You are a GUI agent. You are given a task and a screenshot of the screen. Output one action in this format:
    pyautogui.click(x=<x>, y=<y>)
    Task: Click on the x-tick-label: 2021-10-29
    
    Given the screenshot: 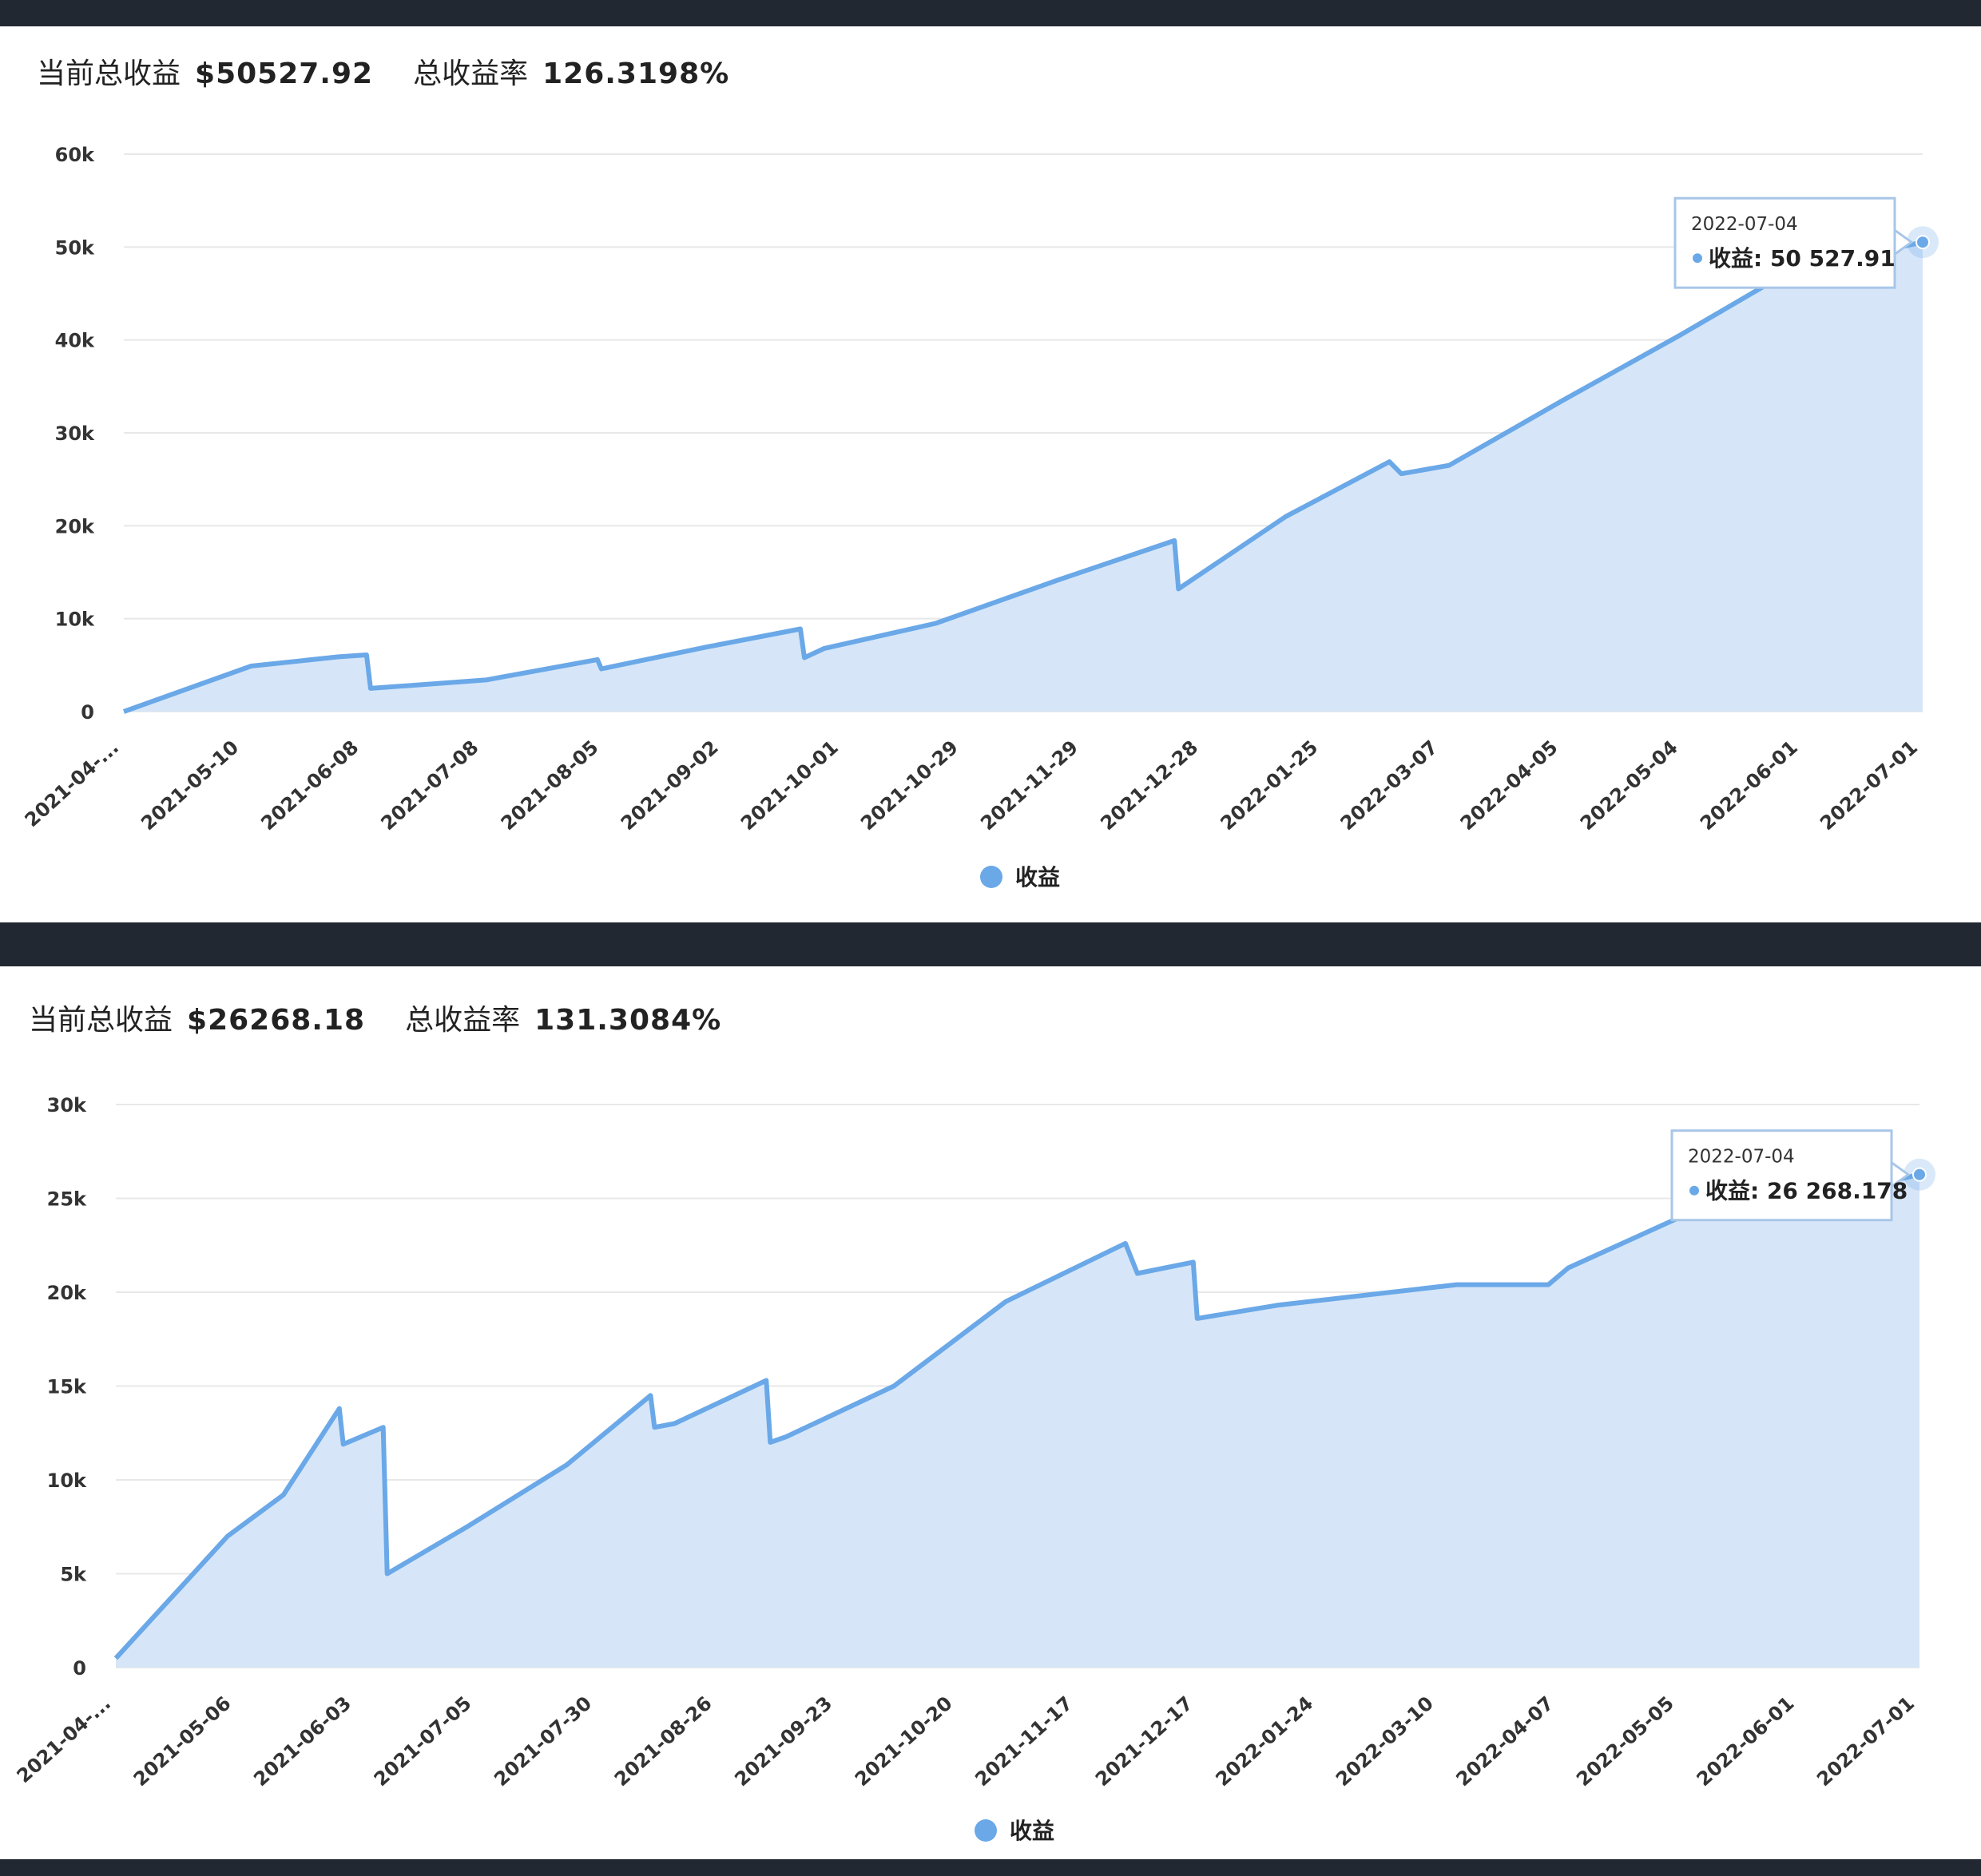 What is the action you would take?
    pyautogui.click(x=910, y=785)
    